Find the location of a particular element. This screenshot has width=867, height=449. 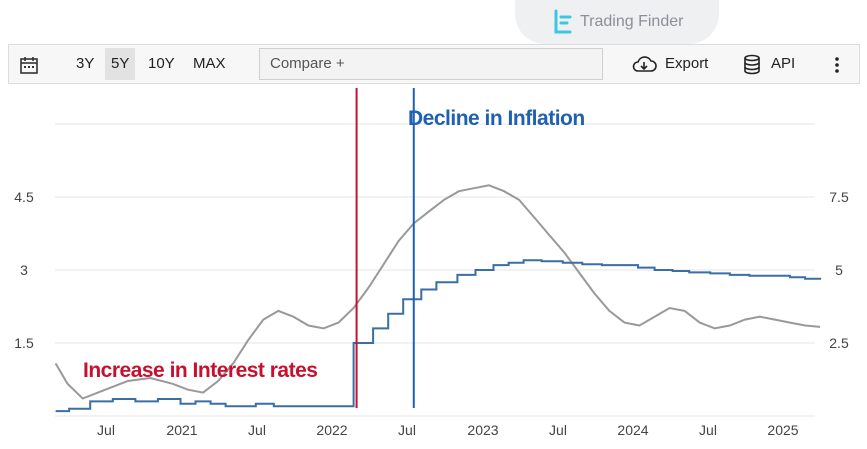

x-tick-label: 2022 is located at coordinates (331, 430).